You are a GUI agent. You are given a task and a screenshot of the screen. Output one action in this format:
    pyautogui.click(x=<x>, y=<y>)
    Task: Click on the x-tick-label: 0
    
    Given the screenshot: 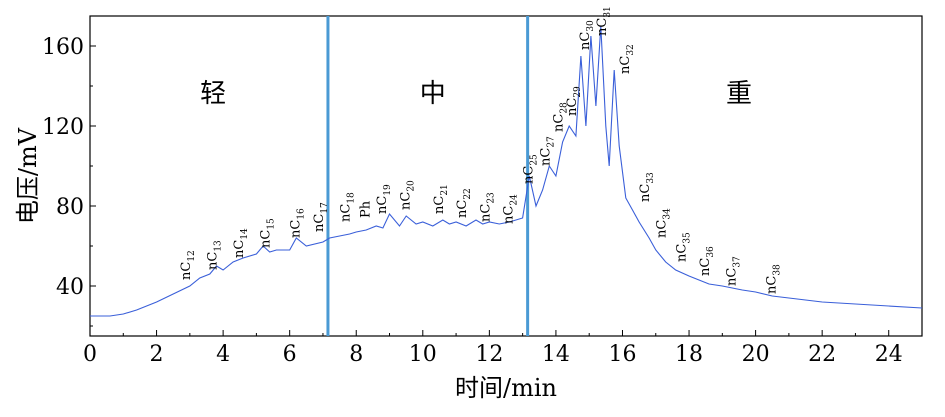 What is the action you would take?
    pyautogui.click(x=90, y=354)
    